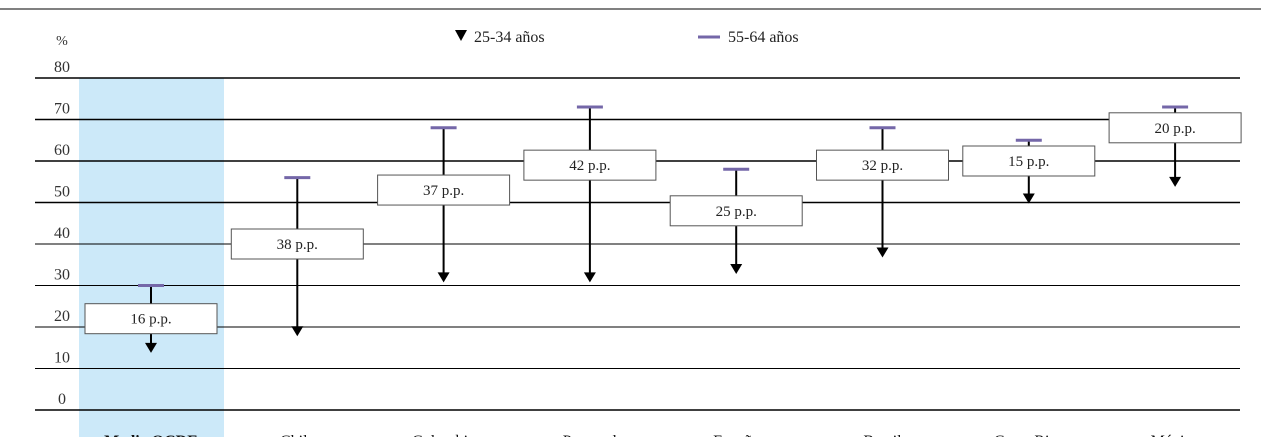 The height and width of the screenshot is (437, 1261). Describe the element at coordinates (62, 399) in the screenshot. I see `y-tick-label: 0` at that location.